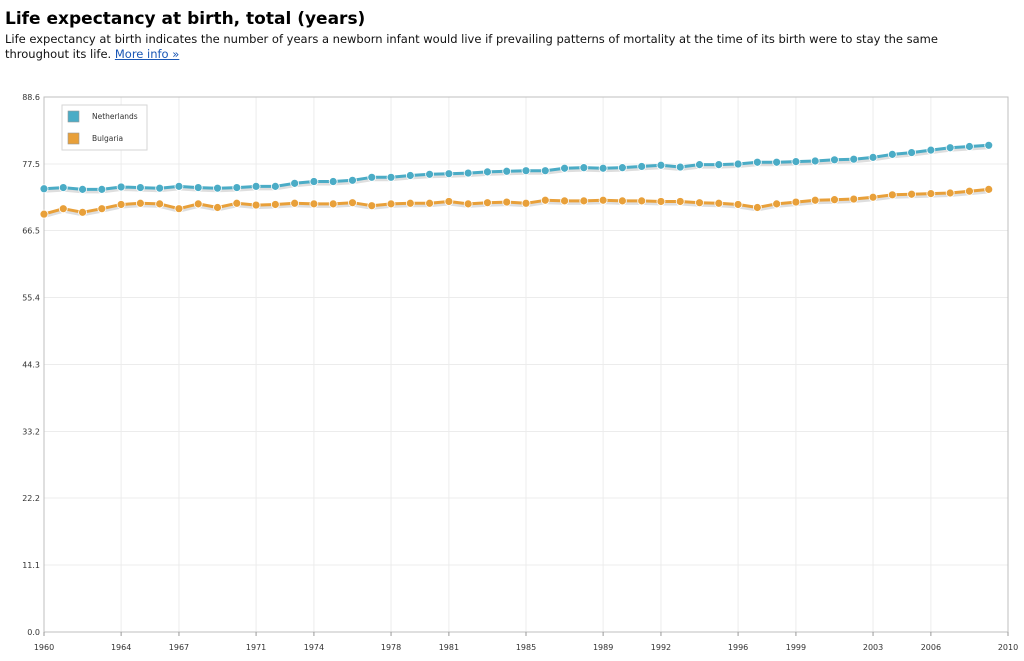 Image resolution: width=1024 pixels, height=661 pixels. What do you see at coordinates (603, 647) in the screenshot?
I see `x-tick-label: 1989` at bounding box center [603, 647].